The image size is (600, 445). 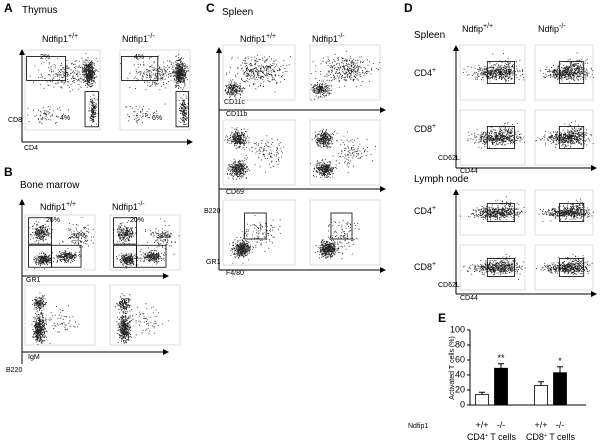 What do you see at coordinates (31, 148) in the screenshot?
I see `axis-label: CD4` at bounding box center [31, 148].